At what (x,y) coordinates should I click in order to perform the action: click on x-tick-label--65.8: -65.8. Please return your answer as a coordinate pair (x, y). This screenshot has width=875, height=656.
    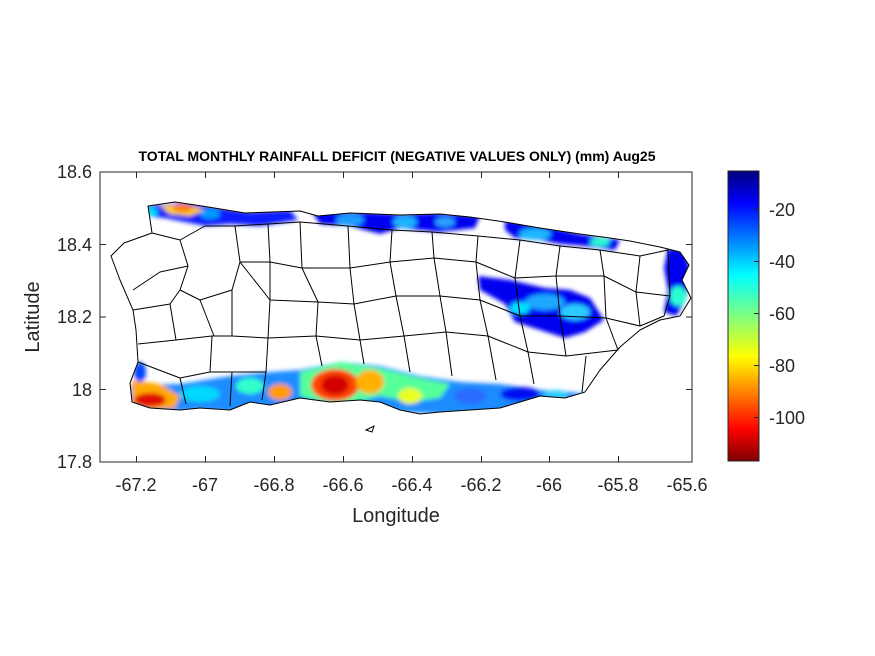
    Looking at the image, I should click on (617, 485).